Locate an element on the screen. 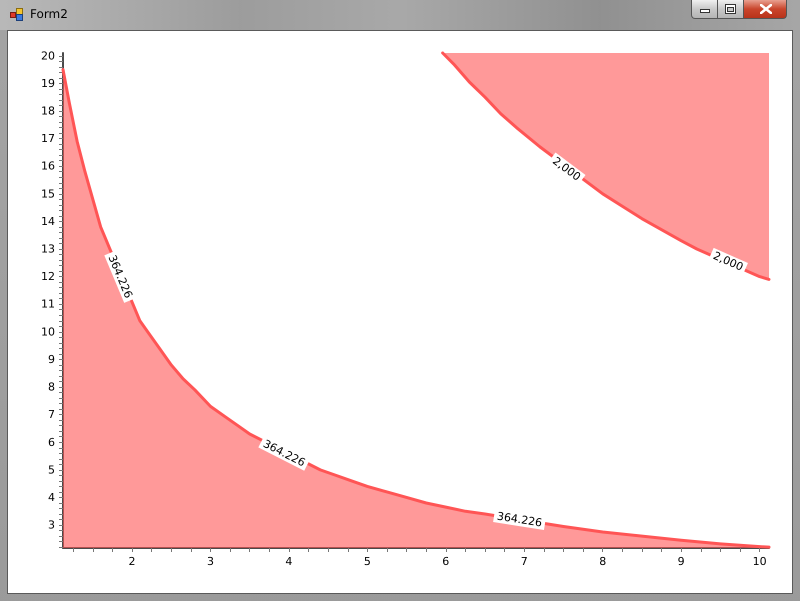 This screenshot has width=800, height=601. x-tick-label: 9 is located at coordinates (681, 561).